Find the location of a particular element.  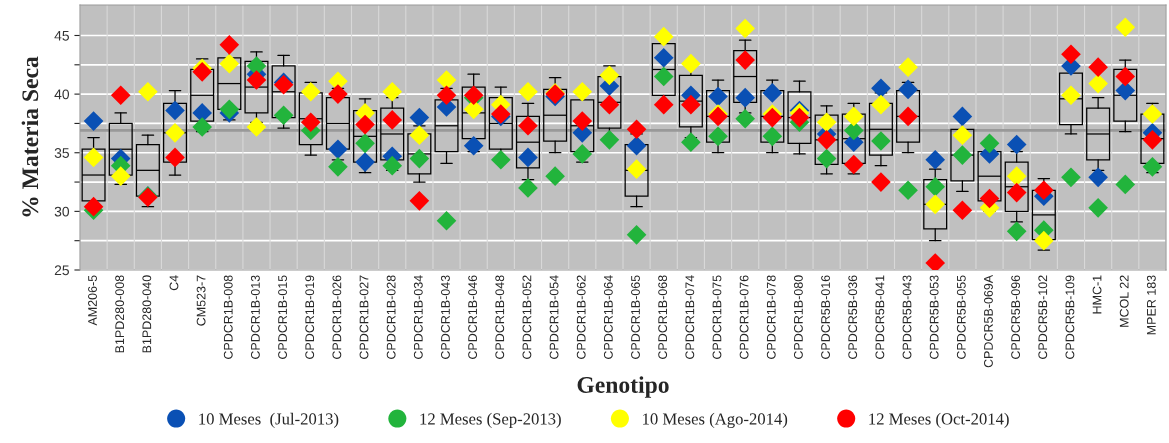

x-tick-label: AM206-5 is located at coordinates (92, 300).